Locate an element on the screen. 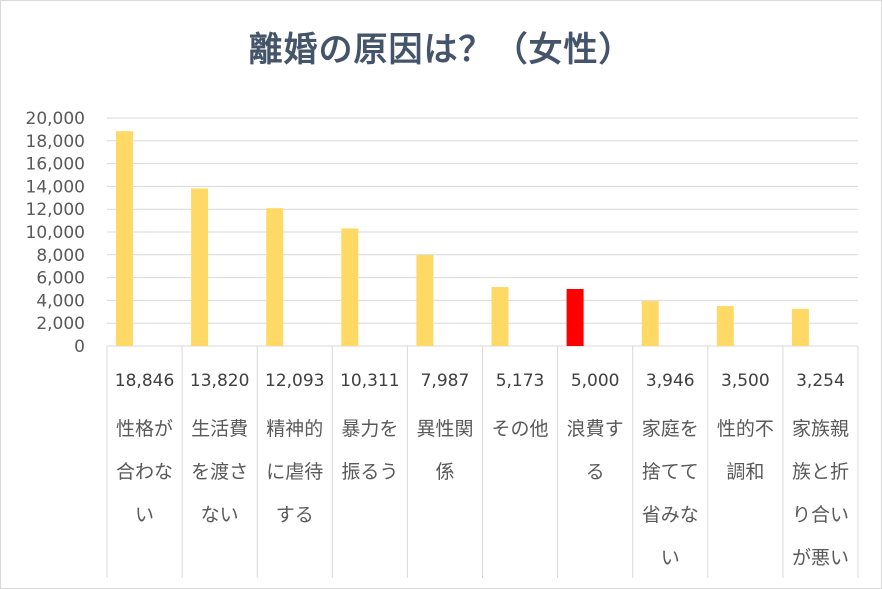 The width and height of the screenshot is (882, 589). y-tick-label: 2,000 is located at coordinates (60, 324).